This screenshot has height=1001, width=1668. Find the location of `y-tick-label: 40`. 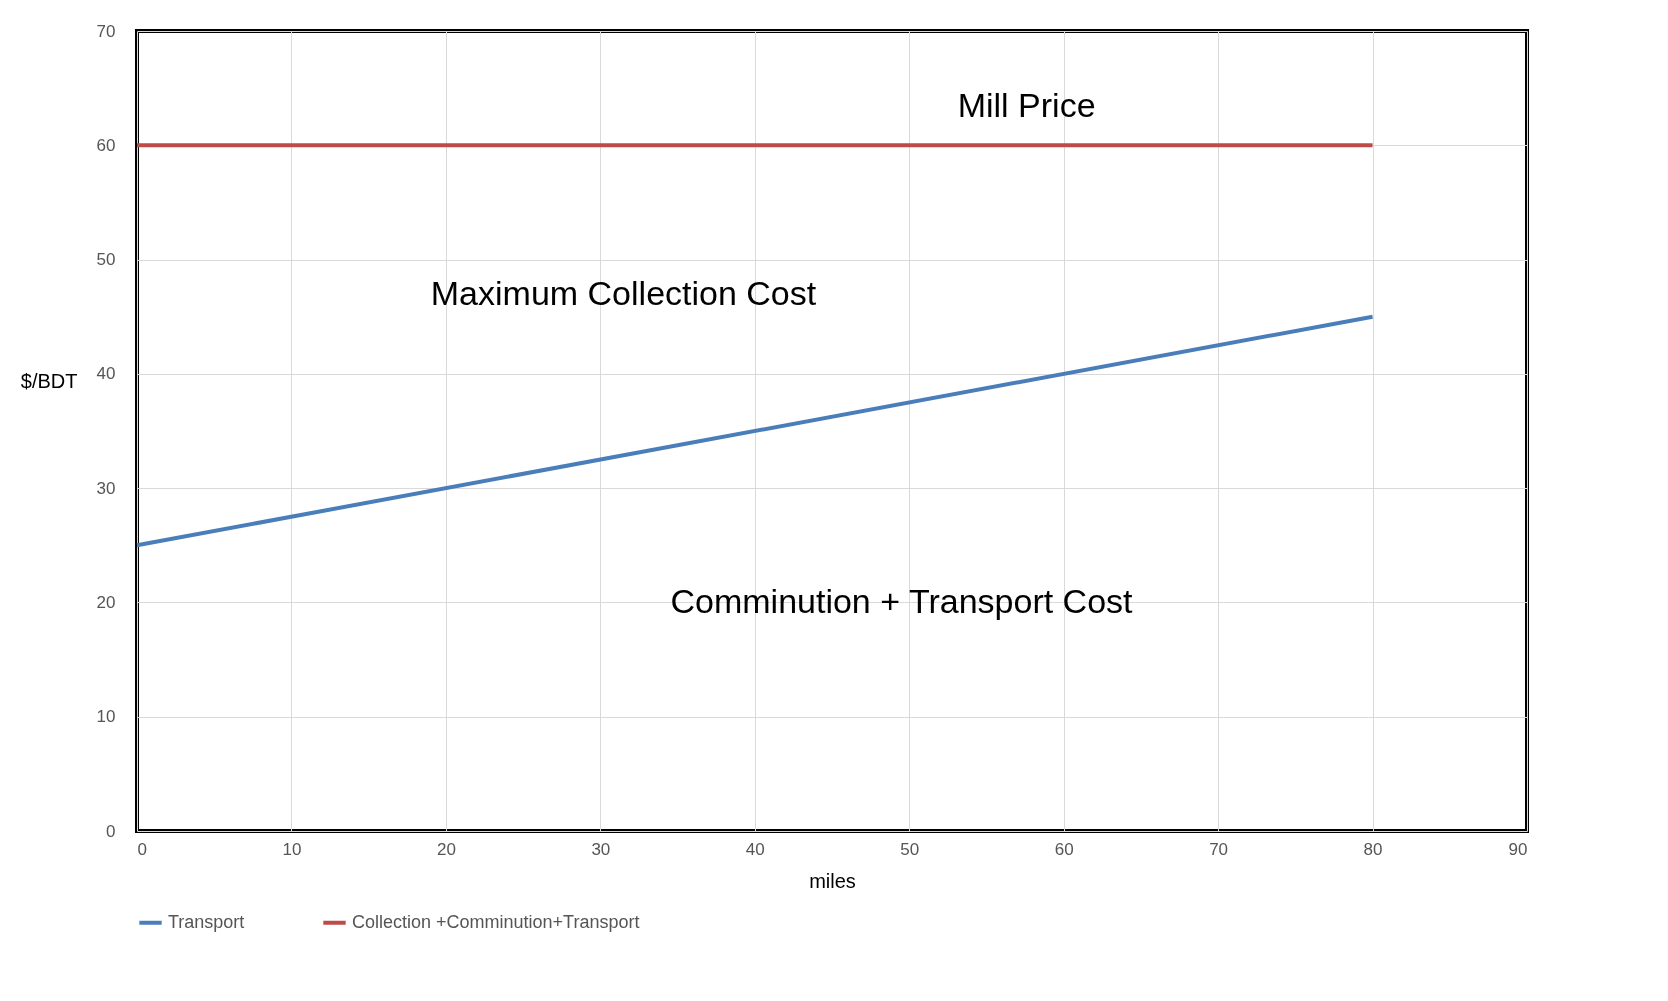

y-tick-label: 40 is located at coordinates (106, 374).